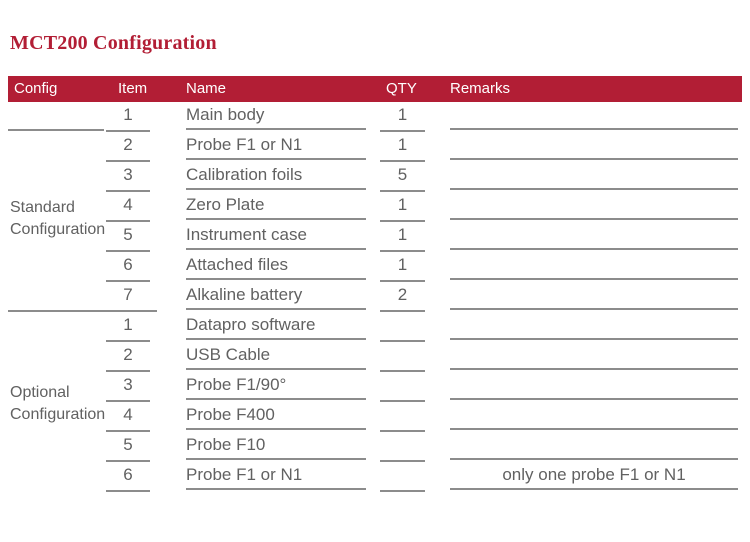  What do you see at coordinates (375, 207) in the screenshot?
I see `table-row: 4 Zero Plate 1` at bounding box center [375, 207].